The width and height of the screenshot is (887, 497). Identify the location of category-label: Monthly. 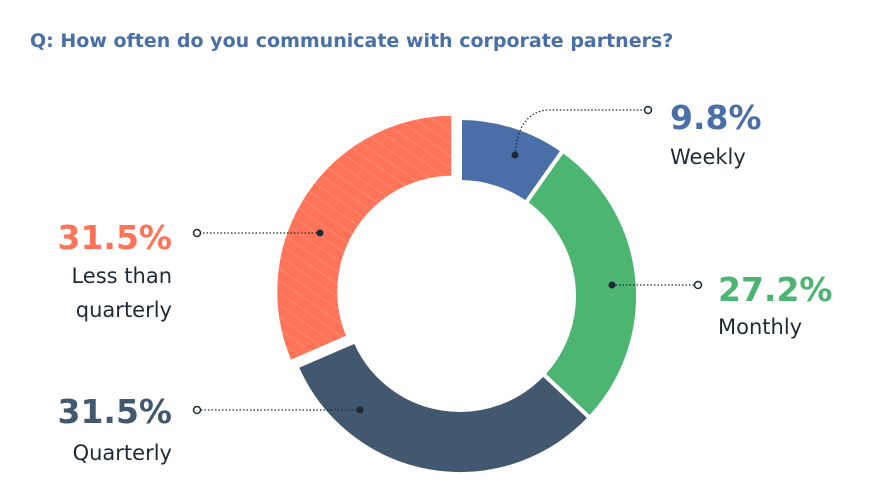
(760, 327).